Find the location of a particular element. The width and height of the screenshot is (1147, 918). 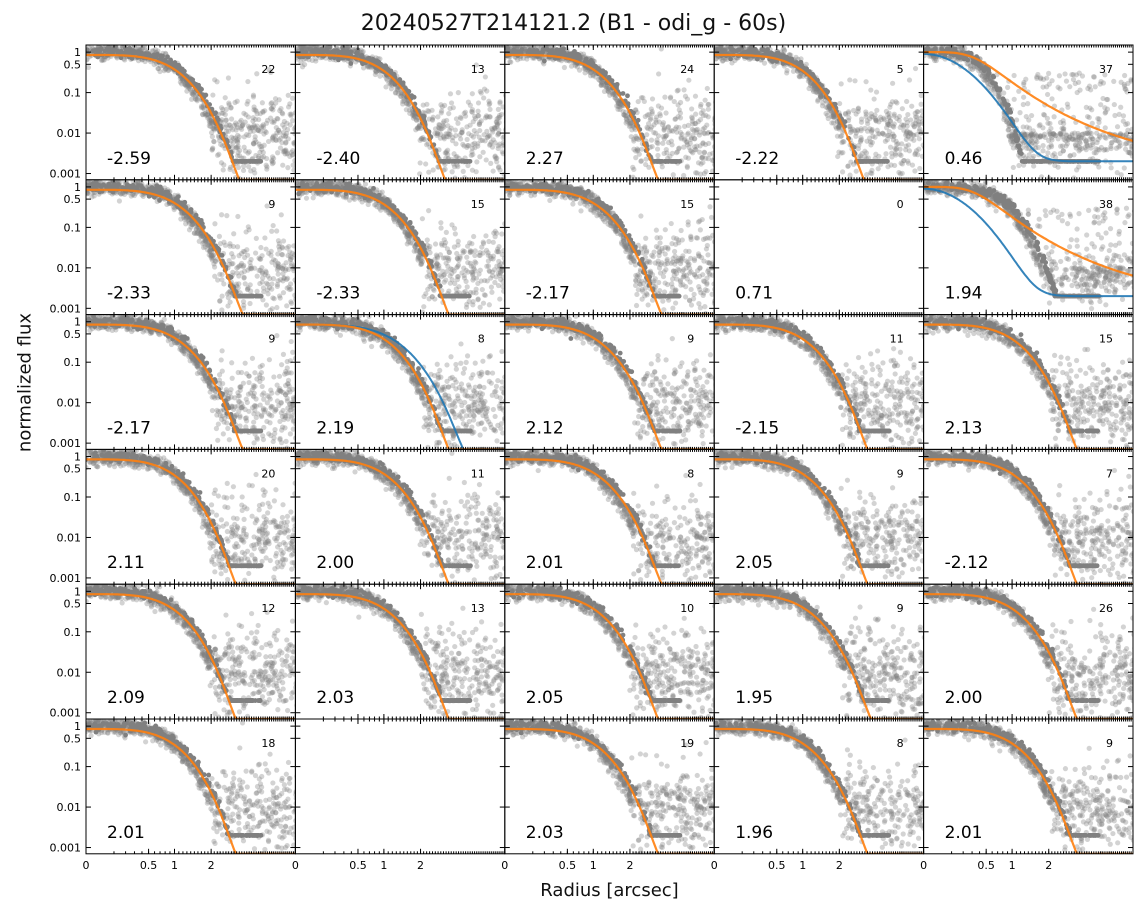

panel-count: 12 is located at coordinates (268, 608).